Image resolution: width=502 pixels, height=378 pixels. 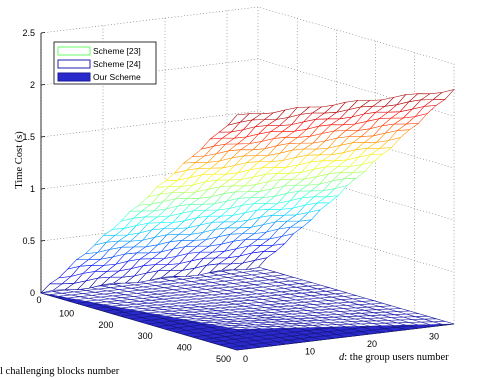 What do you see at coordinates (28, 137) in the screenshot?
I see `z-tick-label: 1.5` at bounding box center [28, 137].